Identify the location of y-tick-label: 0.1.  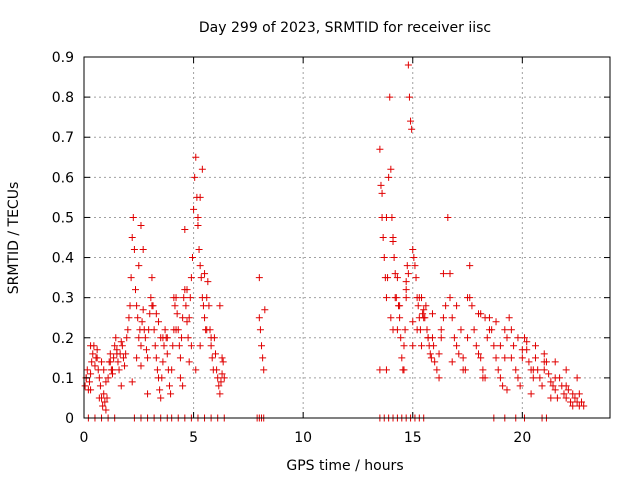
(63, 379).